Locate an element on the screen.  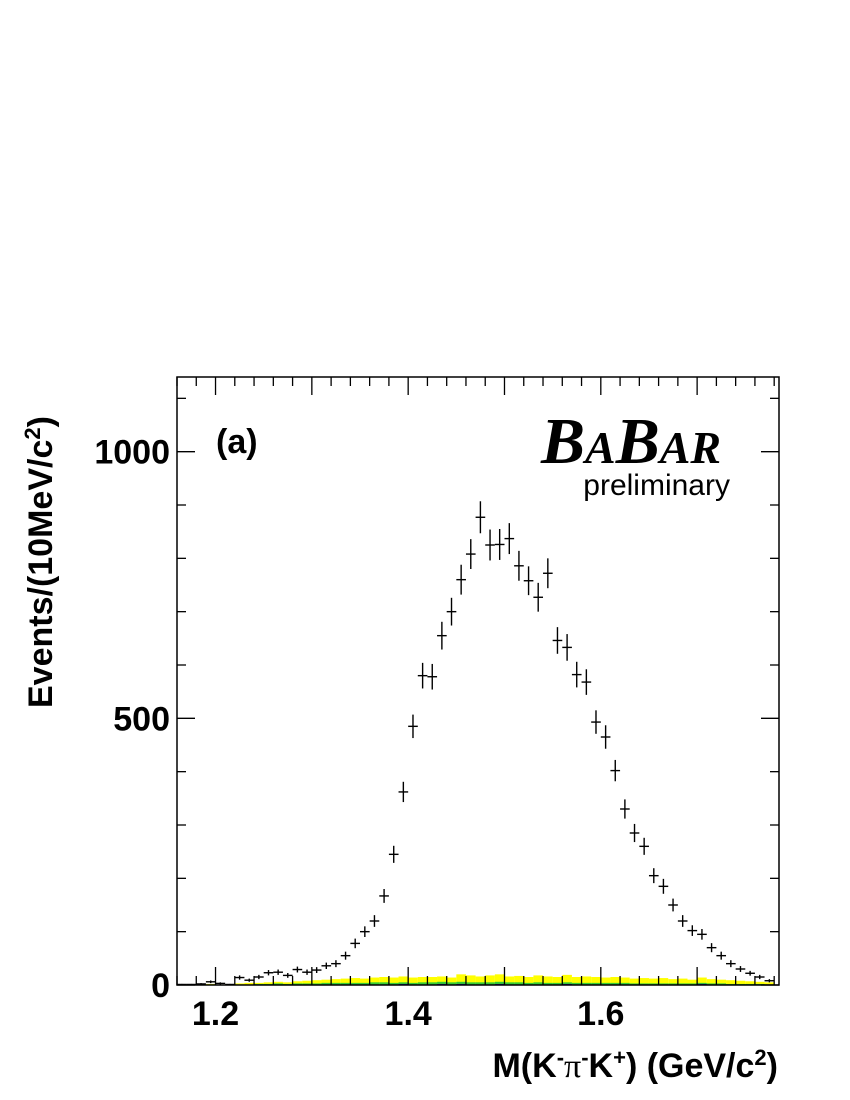
panel-label: (a) is located at coordinates (237, 442).